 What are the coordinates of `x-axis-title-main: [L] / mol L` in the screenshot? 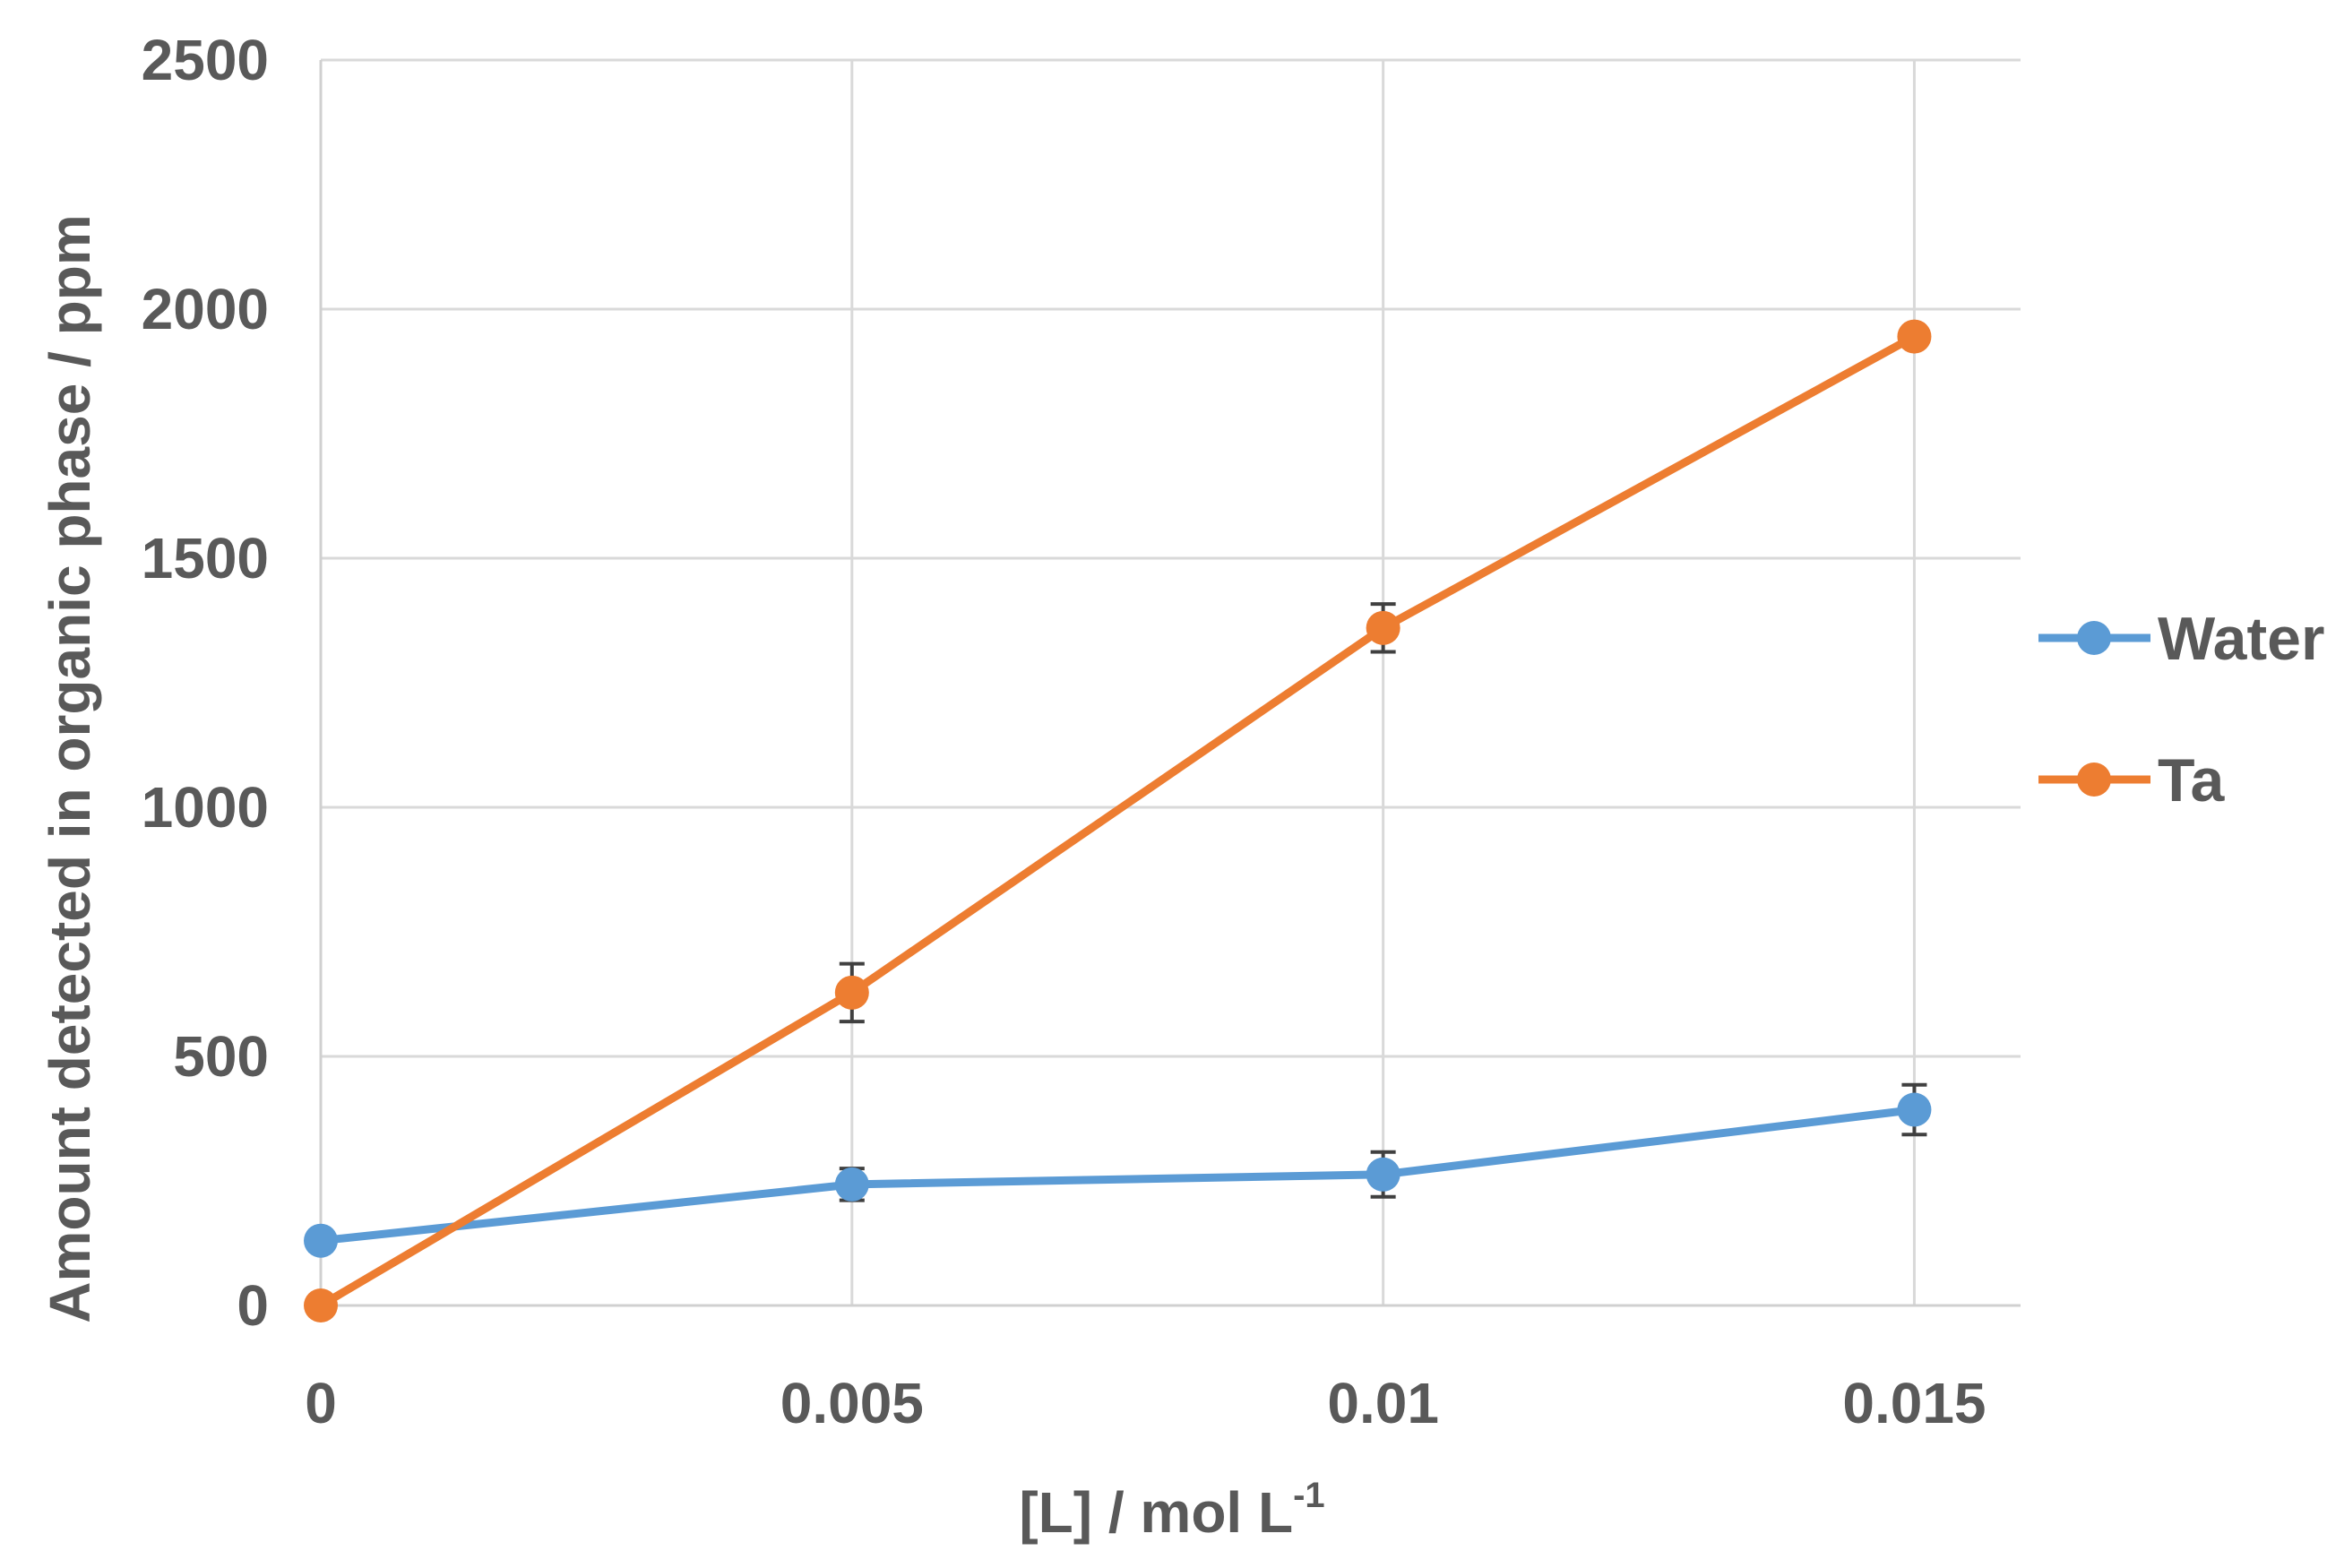 It's located at (1156, 1512).